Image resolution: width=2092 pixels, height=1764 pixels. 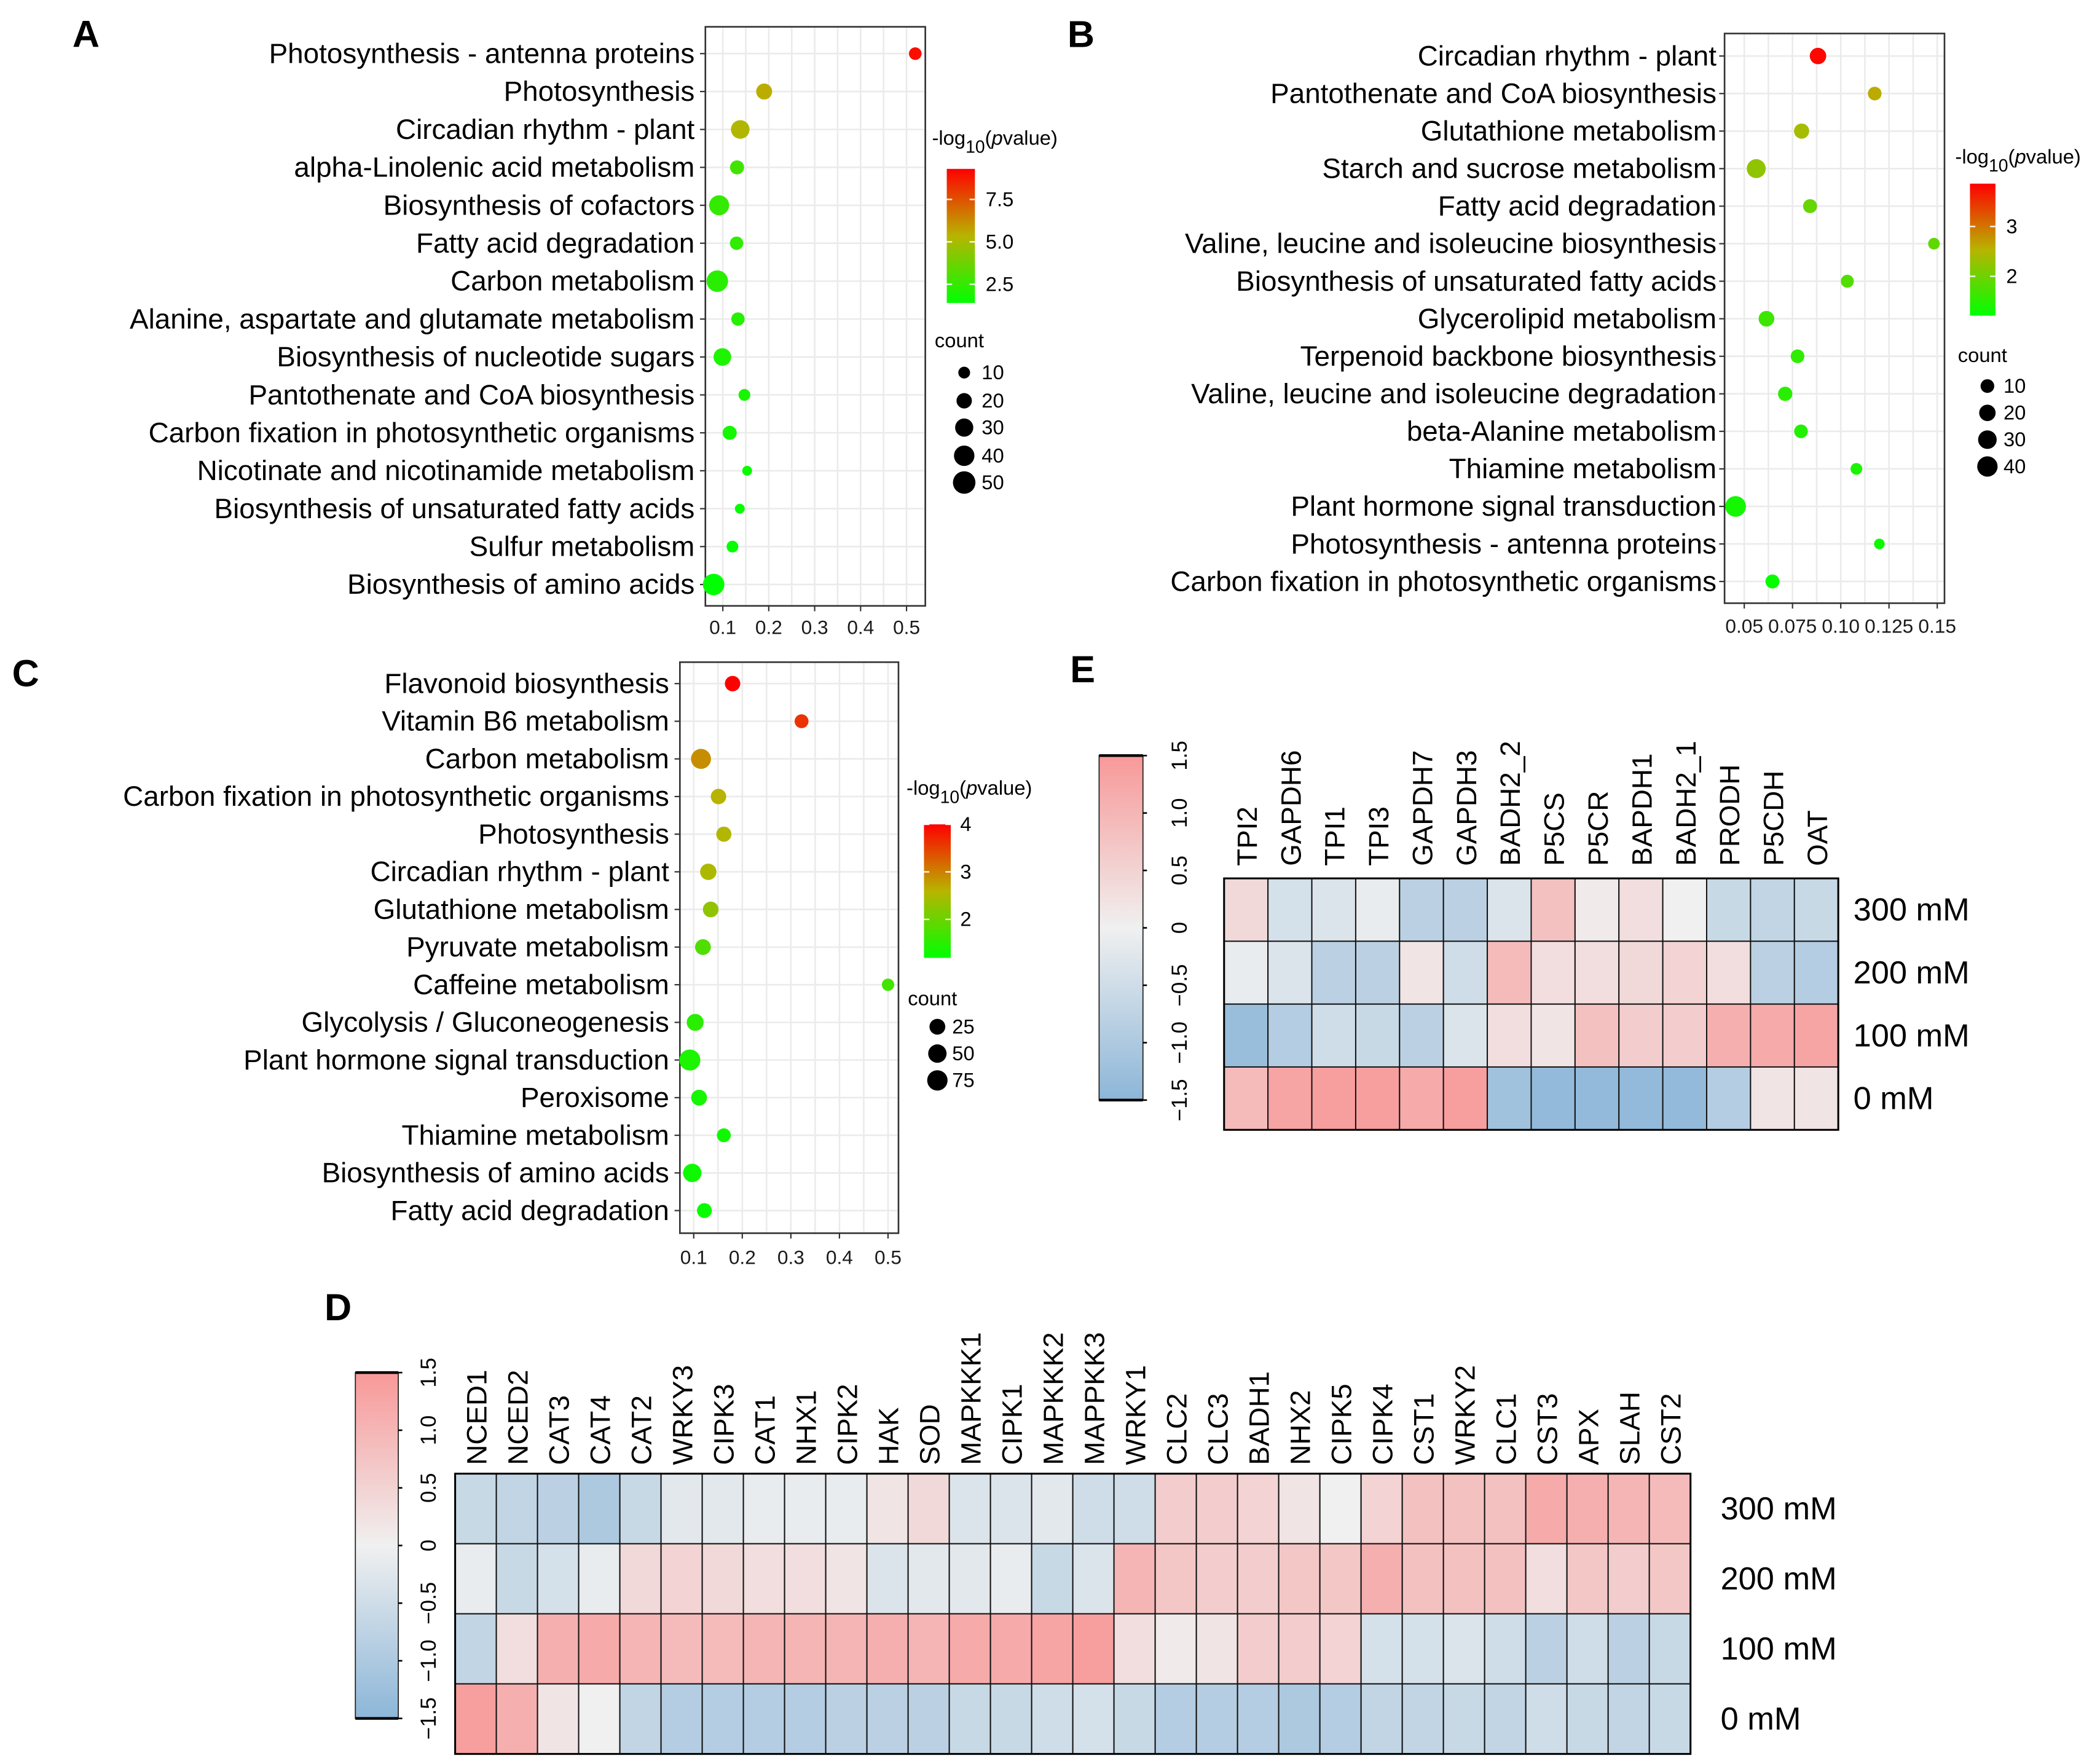 I want to click on row-label: 100 mM, so click(x=1912, y=1035).